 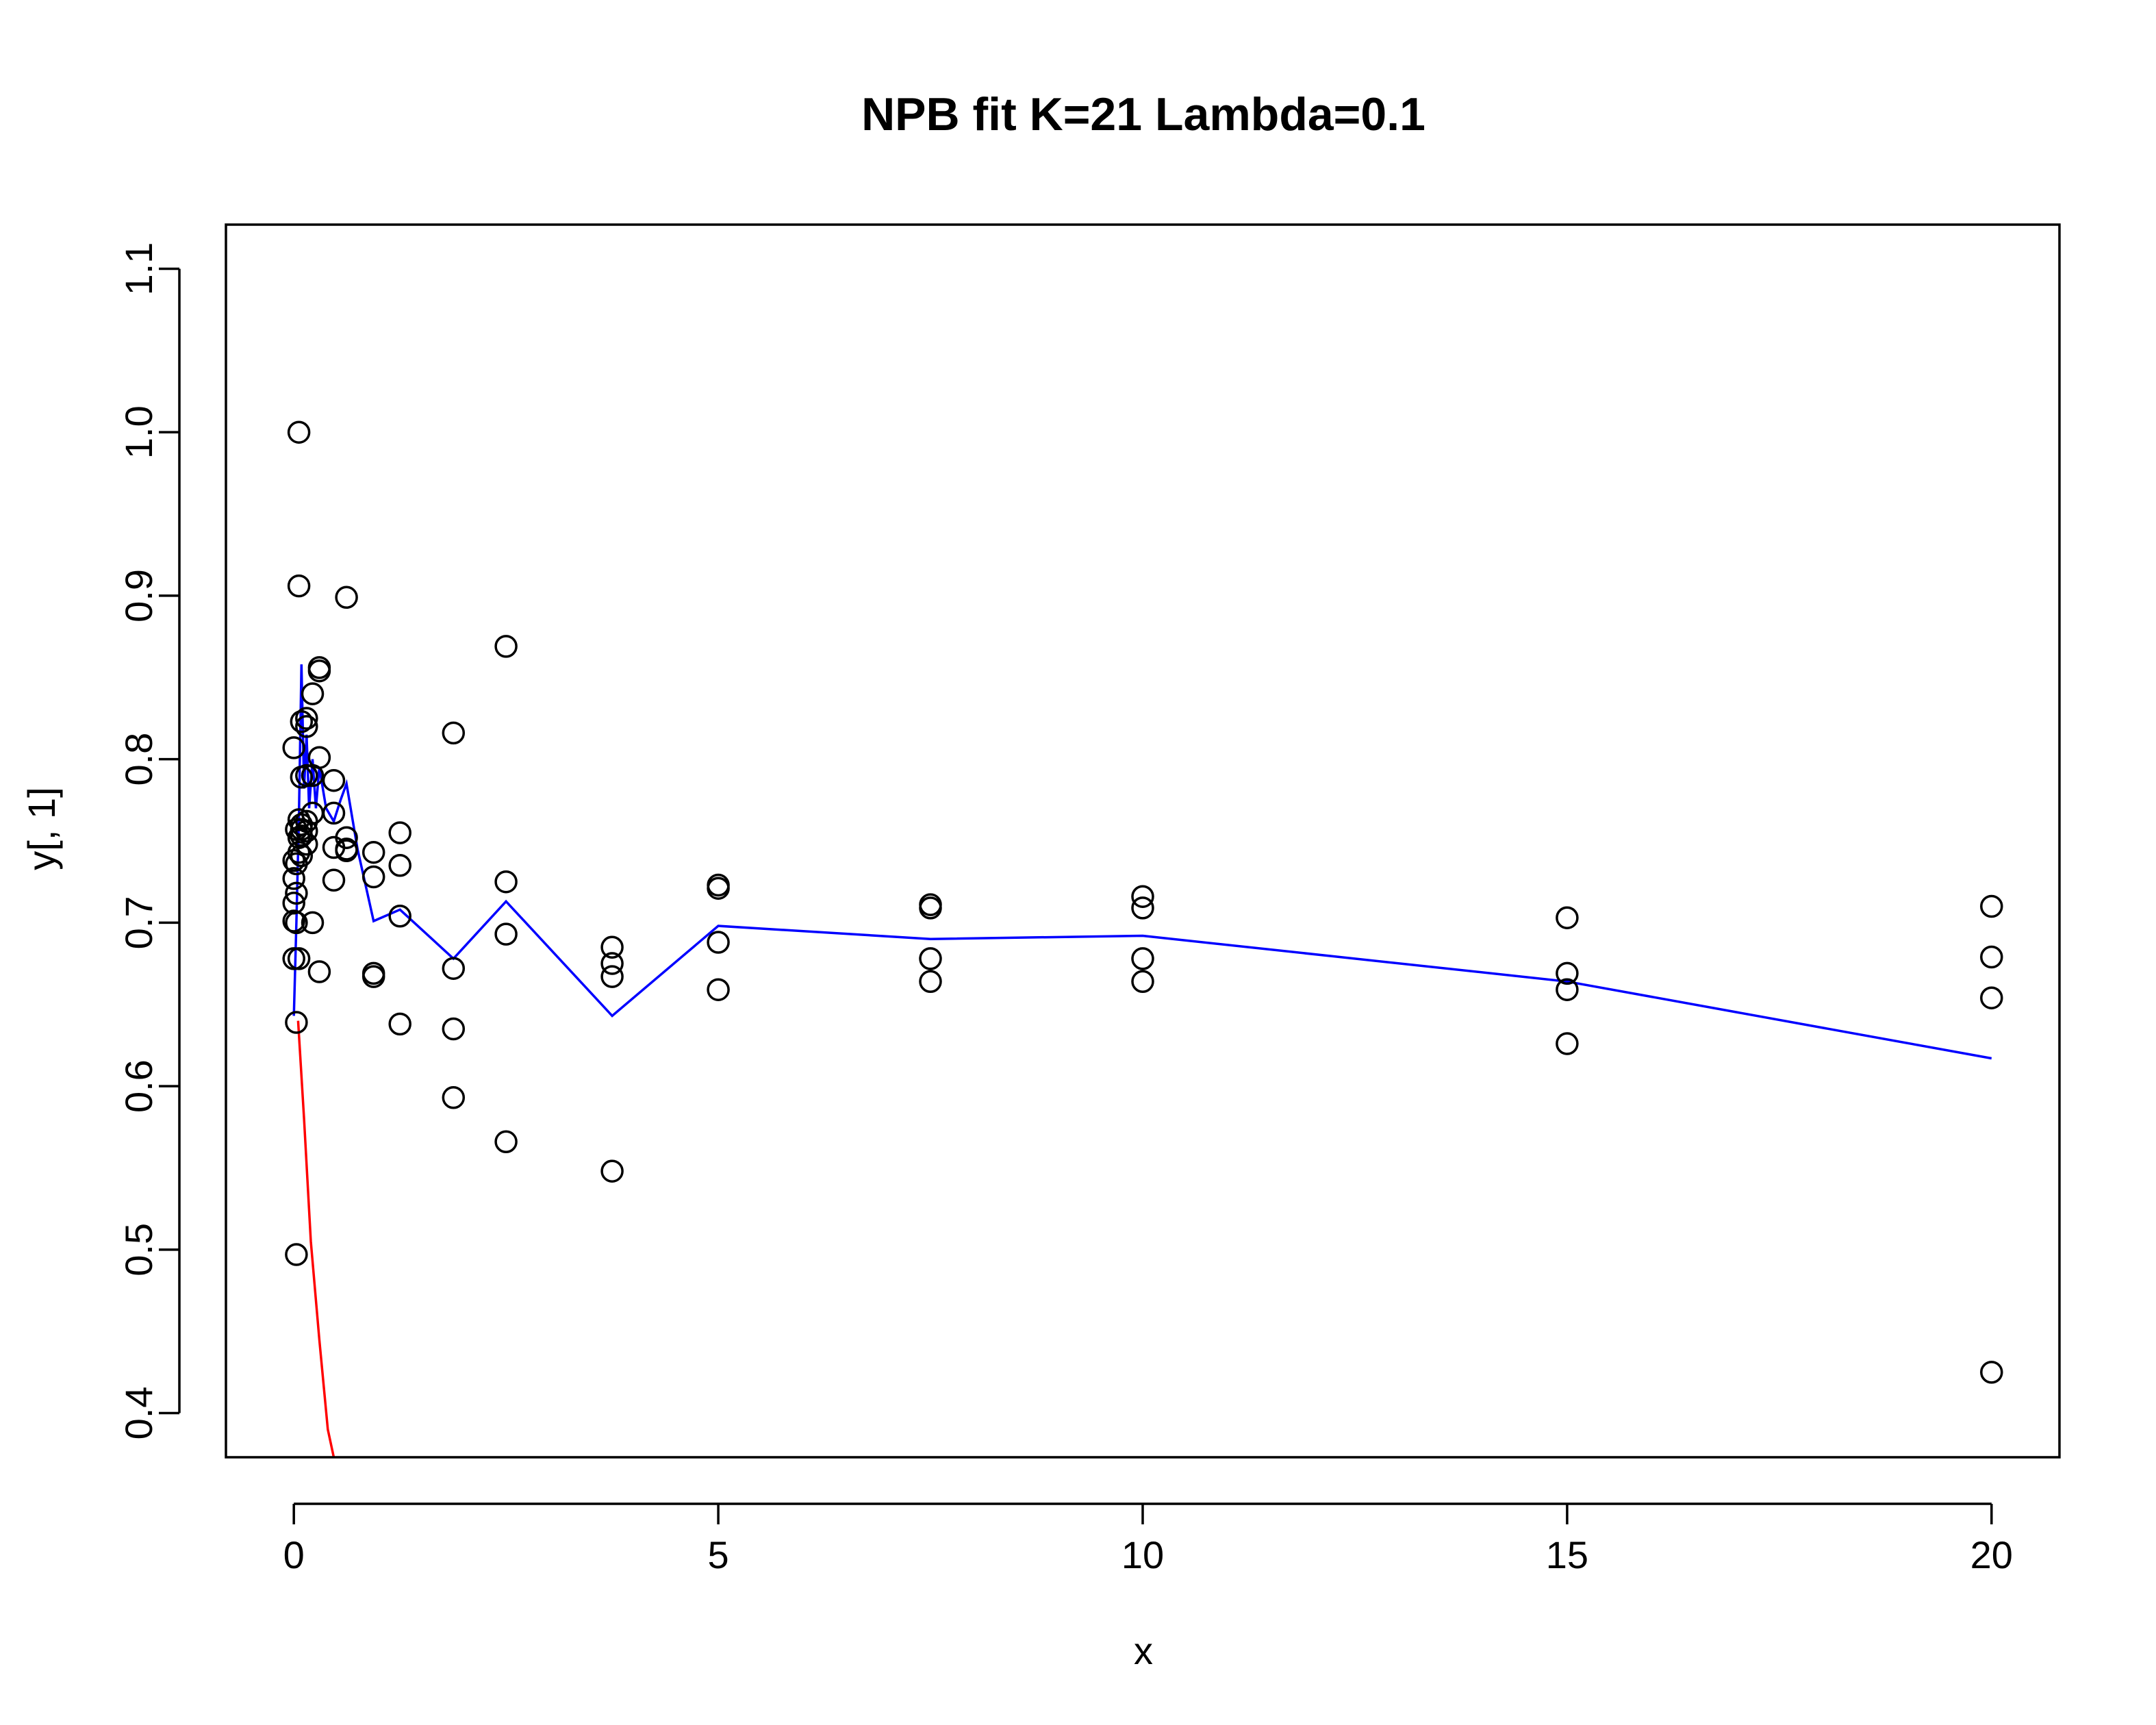 I want to click on y-axis-label: y[, 1], so click(x=42, y=828).